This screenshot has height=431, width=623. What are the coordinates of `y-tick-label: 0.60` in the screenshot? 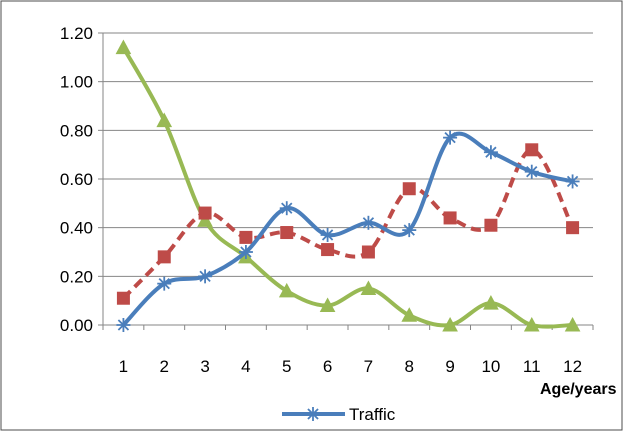 It's located at (76, 179).